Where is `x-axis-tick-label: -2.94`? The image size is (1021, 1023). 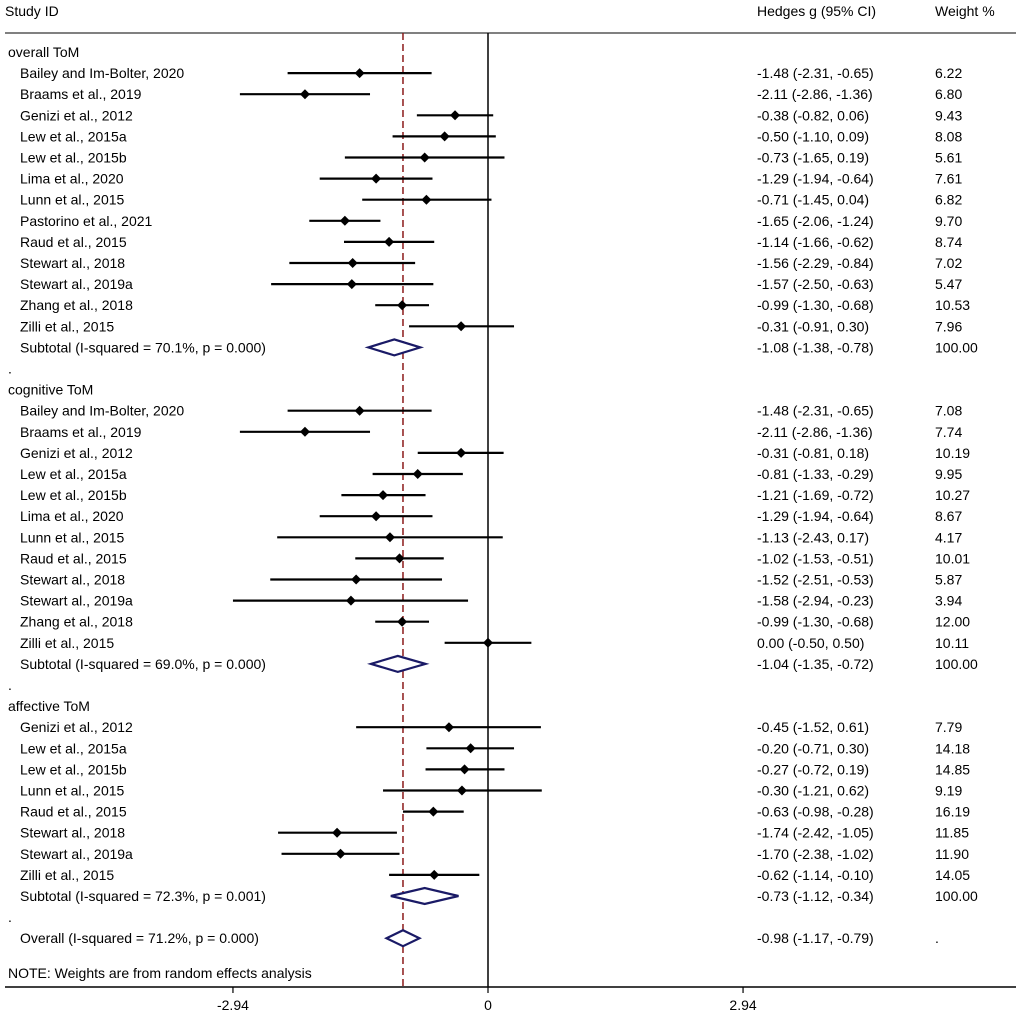 x-axis-tick-label: -2.94 is located at coordinates (233, 1005).